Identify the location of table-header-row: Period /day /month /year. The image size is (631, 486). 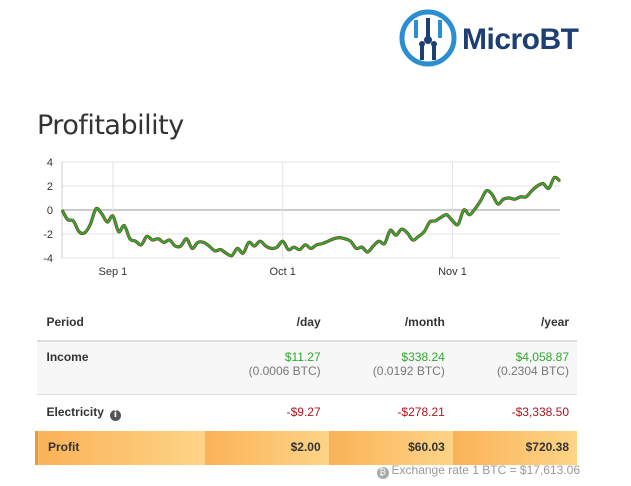
(306, 324).